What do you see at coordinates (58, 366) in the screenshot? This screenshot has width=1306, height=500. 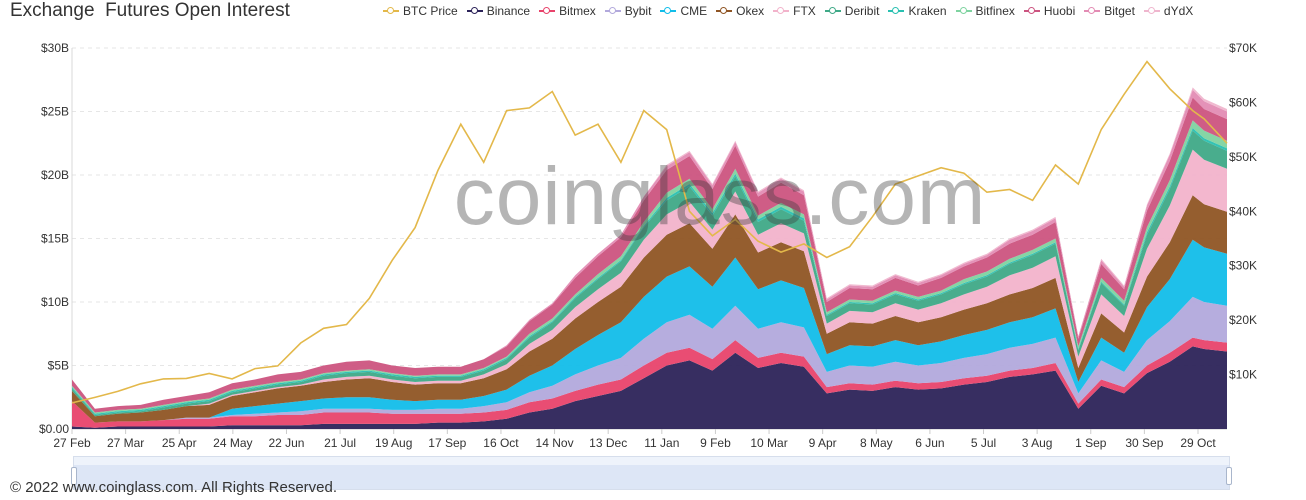 I see `y-left-tick-label: $5B` at bounding box center [58, 366].